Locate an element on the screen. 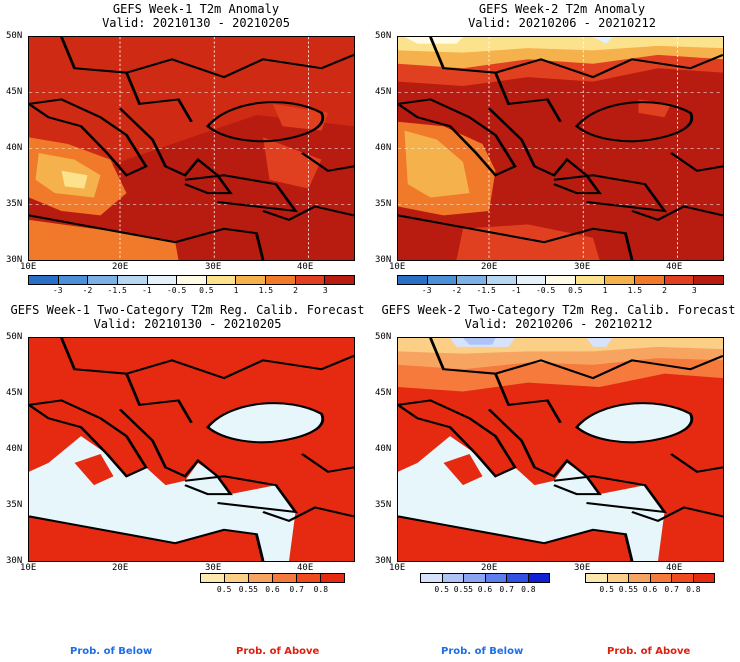 This screenshot has width=740, height=662. panel3-lat-30: 30N is located at coordinates (14, 561).